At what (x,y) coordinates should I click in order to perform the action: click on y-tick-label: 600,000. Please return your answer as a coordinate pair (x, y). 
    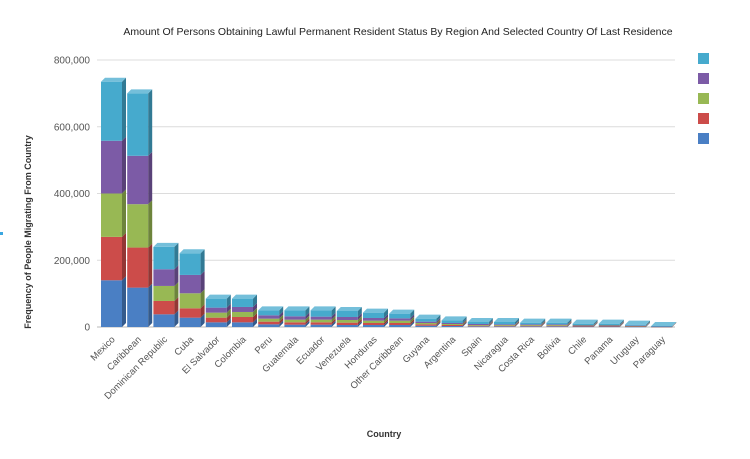
    Looking at the image, I should click on (72, 127).